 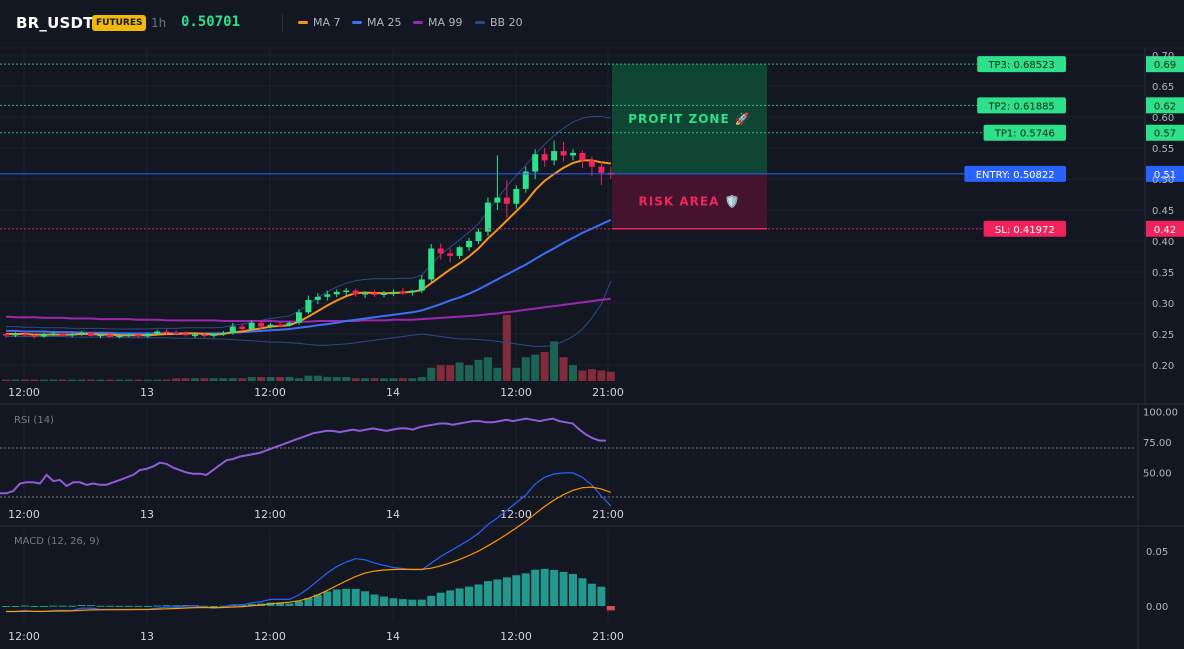 I want to click on x-tick-label: 13, so click(x=147, y=636).